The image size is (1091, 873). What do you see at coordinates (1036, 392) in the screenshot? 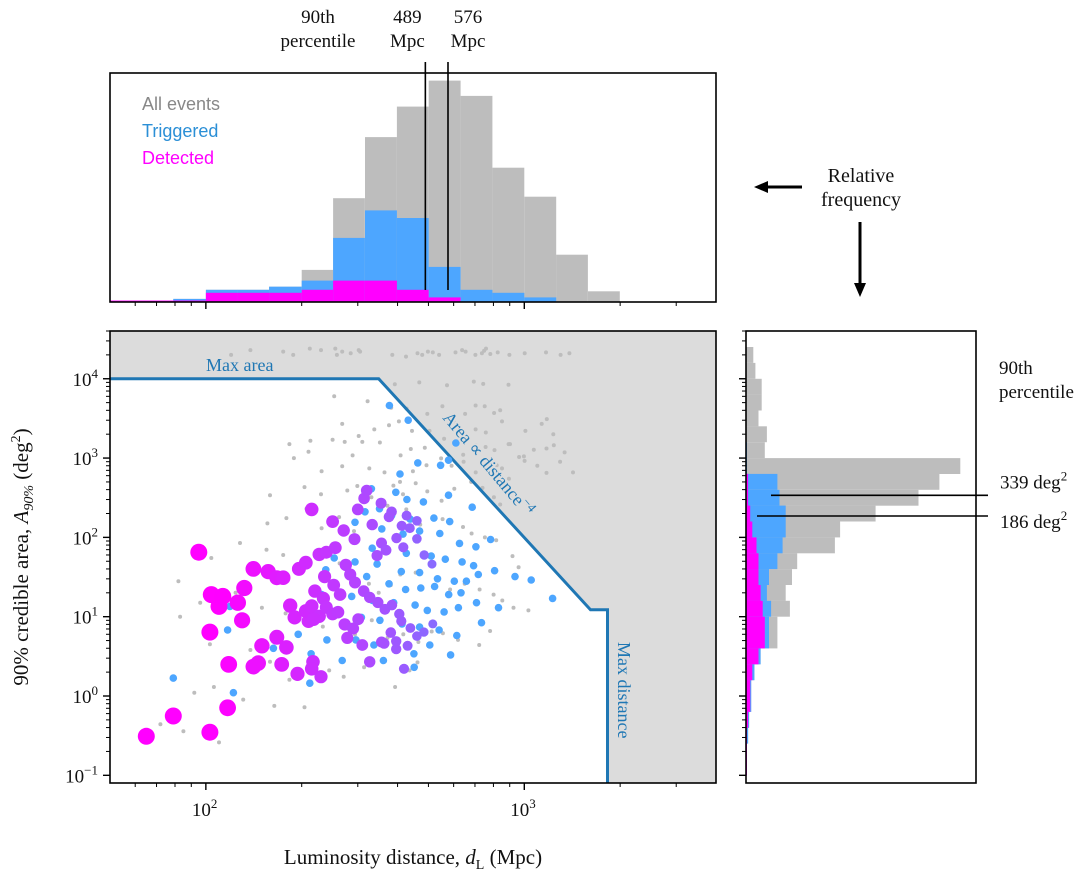
I see `percentile-title: percentile` at bounding box center [1036, 392].